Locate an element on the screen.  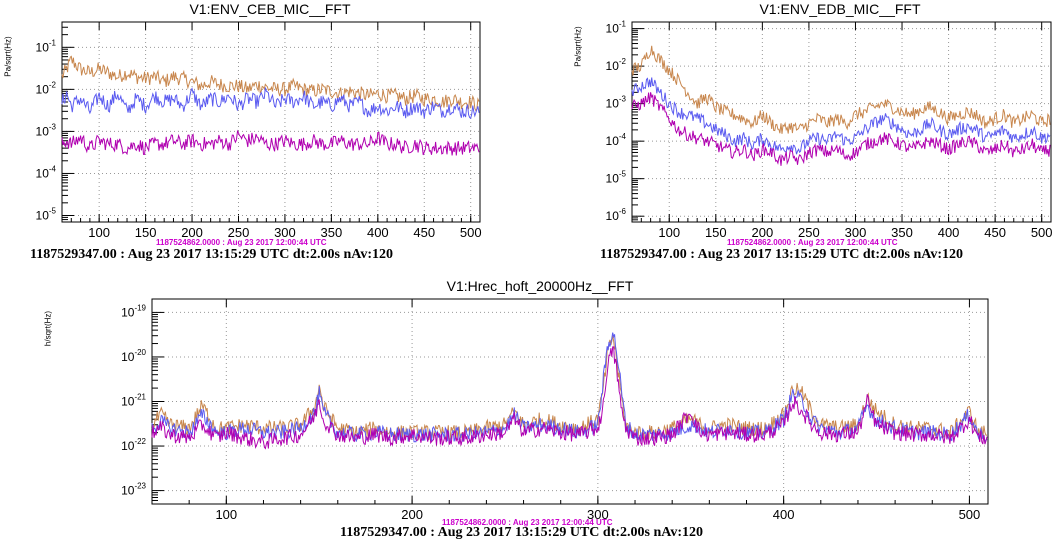
y-tick-label: 10⁻²³ is located at coordinates (133, 490).